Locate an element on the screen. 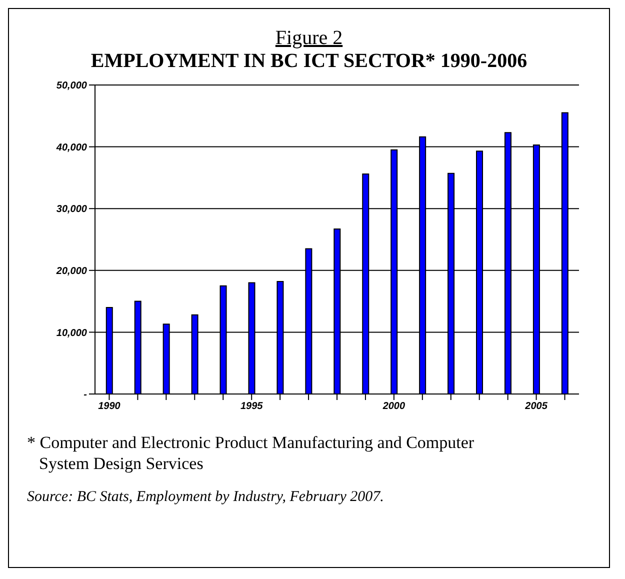 This screenshot has height=579, width=625. x-tick-label: 2000 is located at coordinates (394, 406).